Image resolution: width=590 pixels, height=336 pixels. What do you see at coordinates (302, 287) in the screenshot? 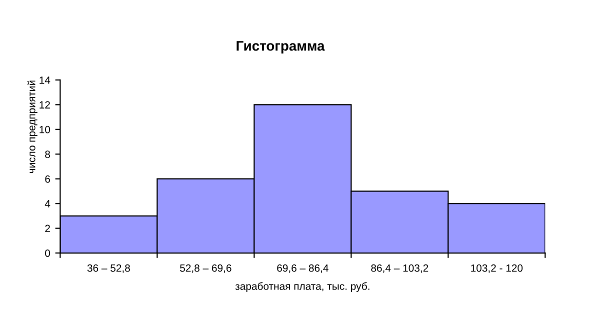
I see `x-axis-title: заработная плата, тыс. руб.` at bounding box center [302, 287].